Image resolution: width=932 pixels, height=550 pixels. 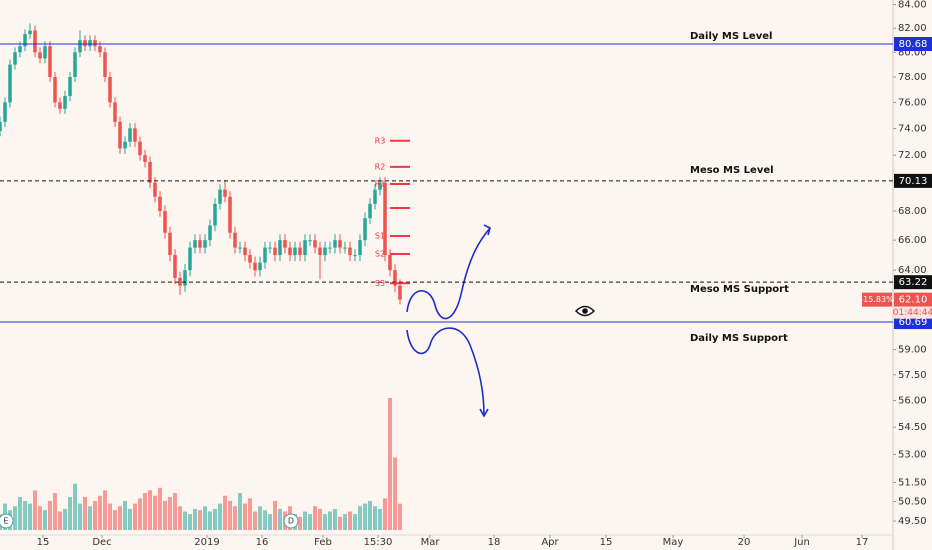 I want to click on y-tick-label: 56.00, so click(x=912, y=401).